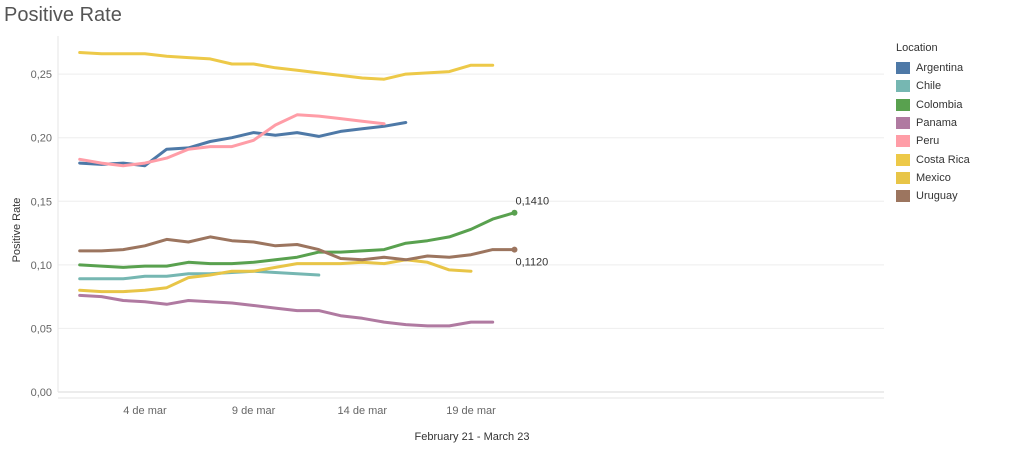  What do you see at coordinates (471, 411) in the screenshot?
I see `x-tick-label: 19 de mar` at bounding box center [471, 411].